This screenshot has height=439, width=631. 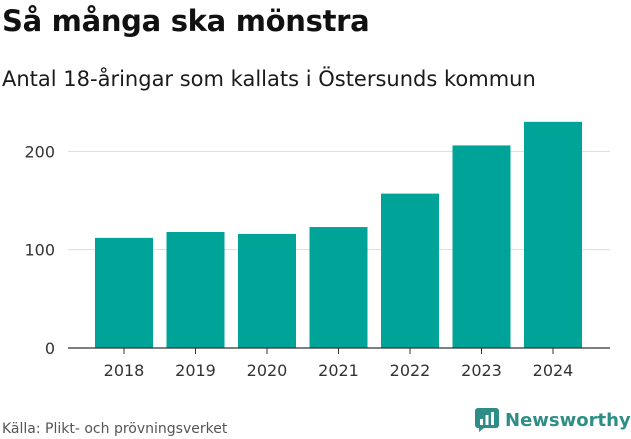 I want to click on chart-title: Så många ska mönstra, so click(x=186, y=21).